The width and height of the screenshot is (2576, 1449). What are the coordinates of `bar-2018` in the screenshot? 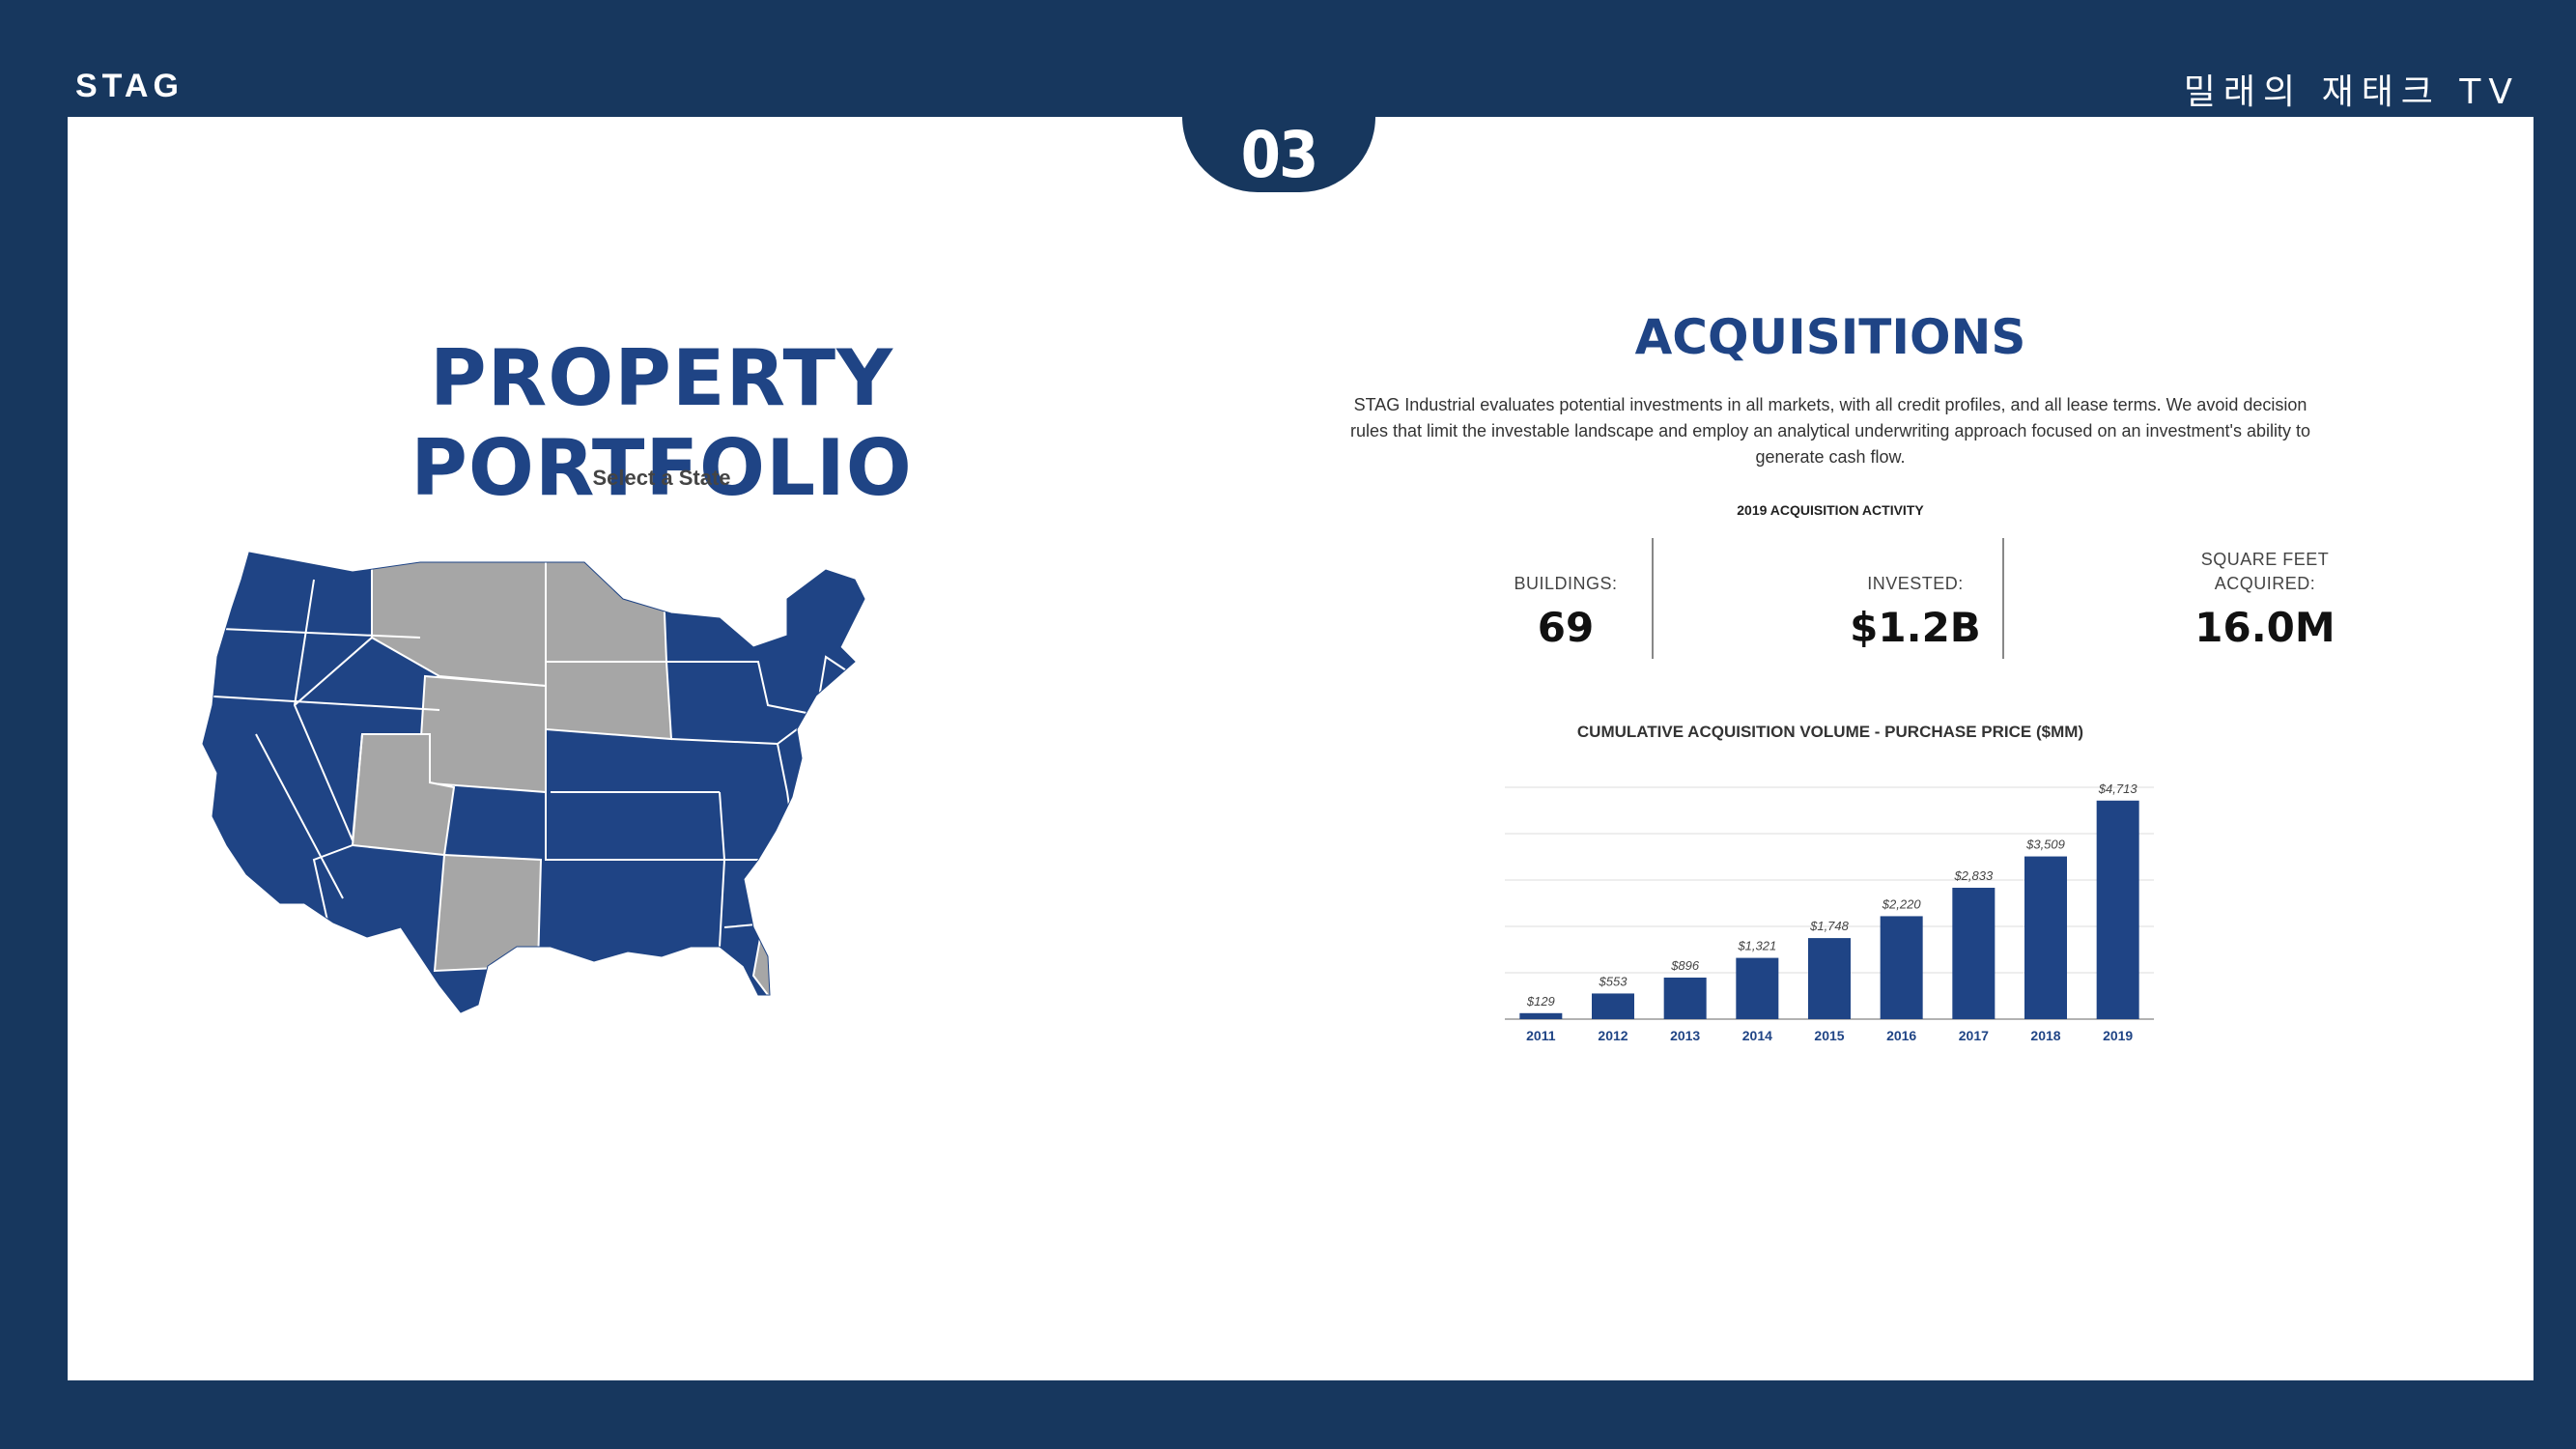 It's located at (2045, 937).